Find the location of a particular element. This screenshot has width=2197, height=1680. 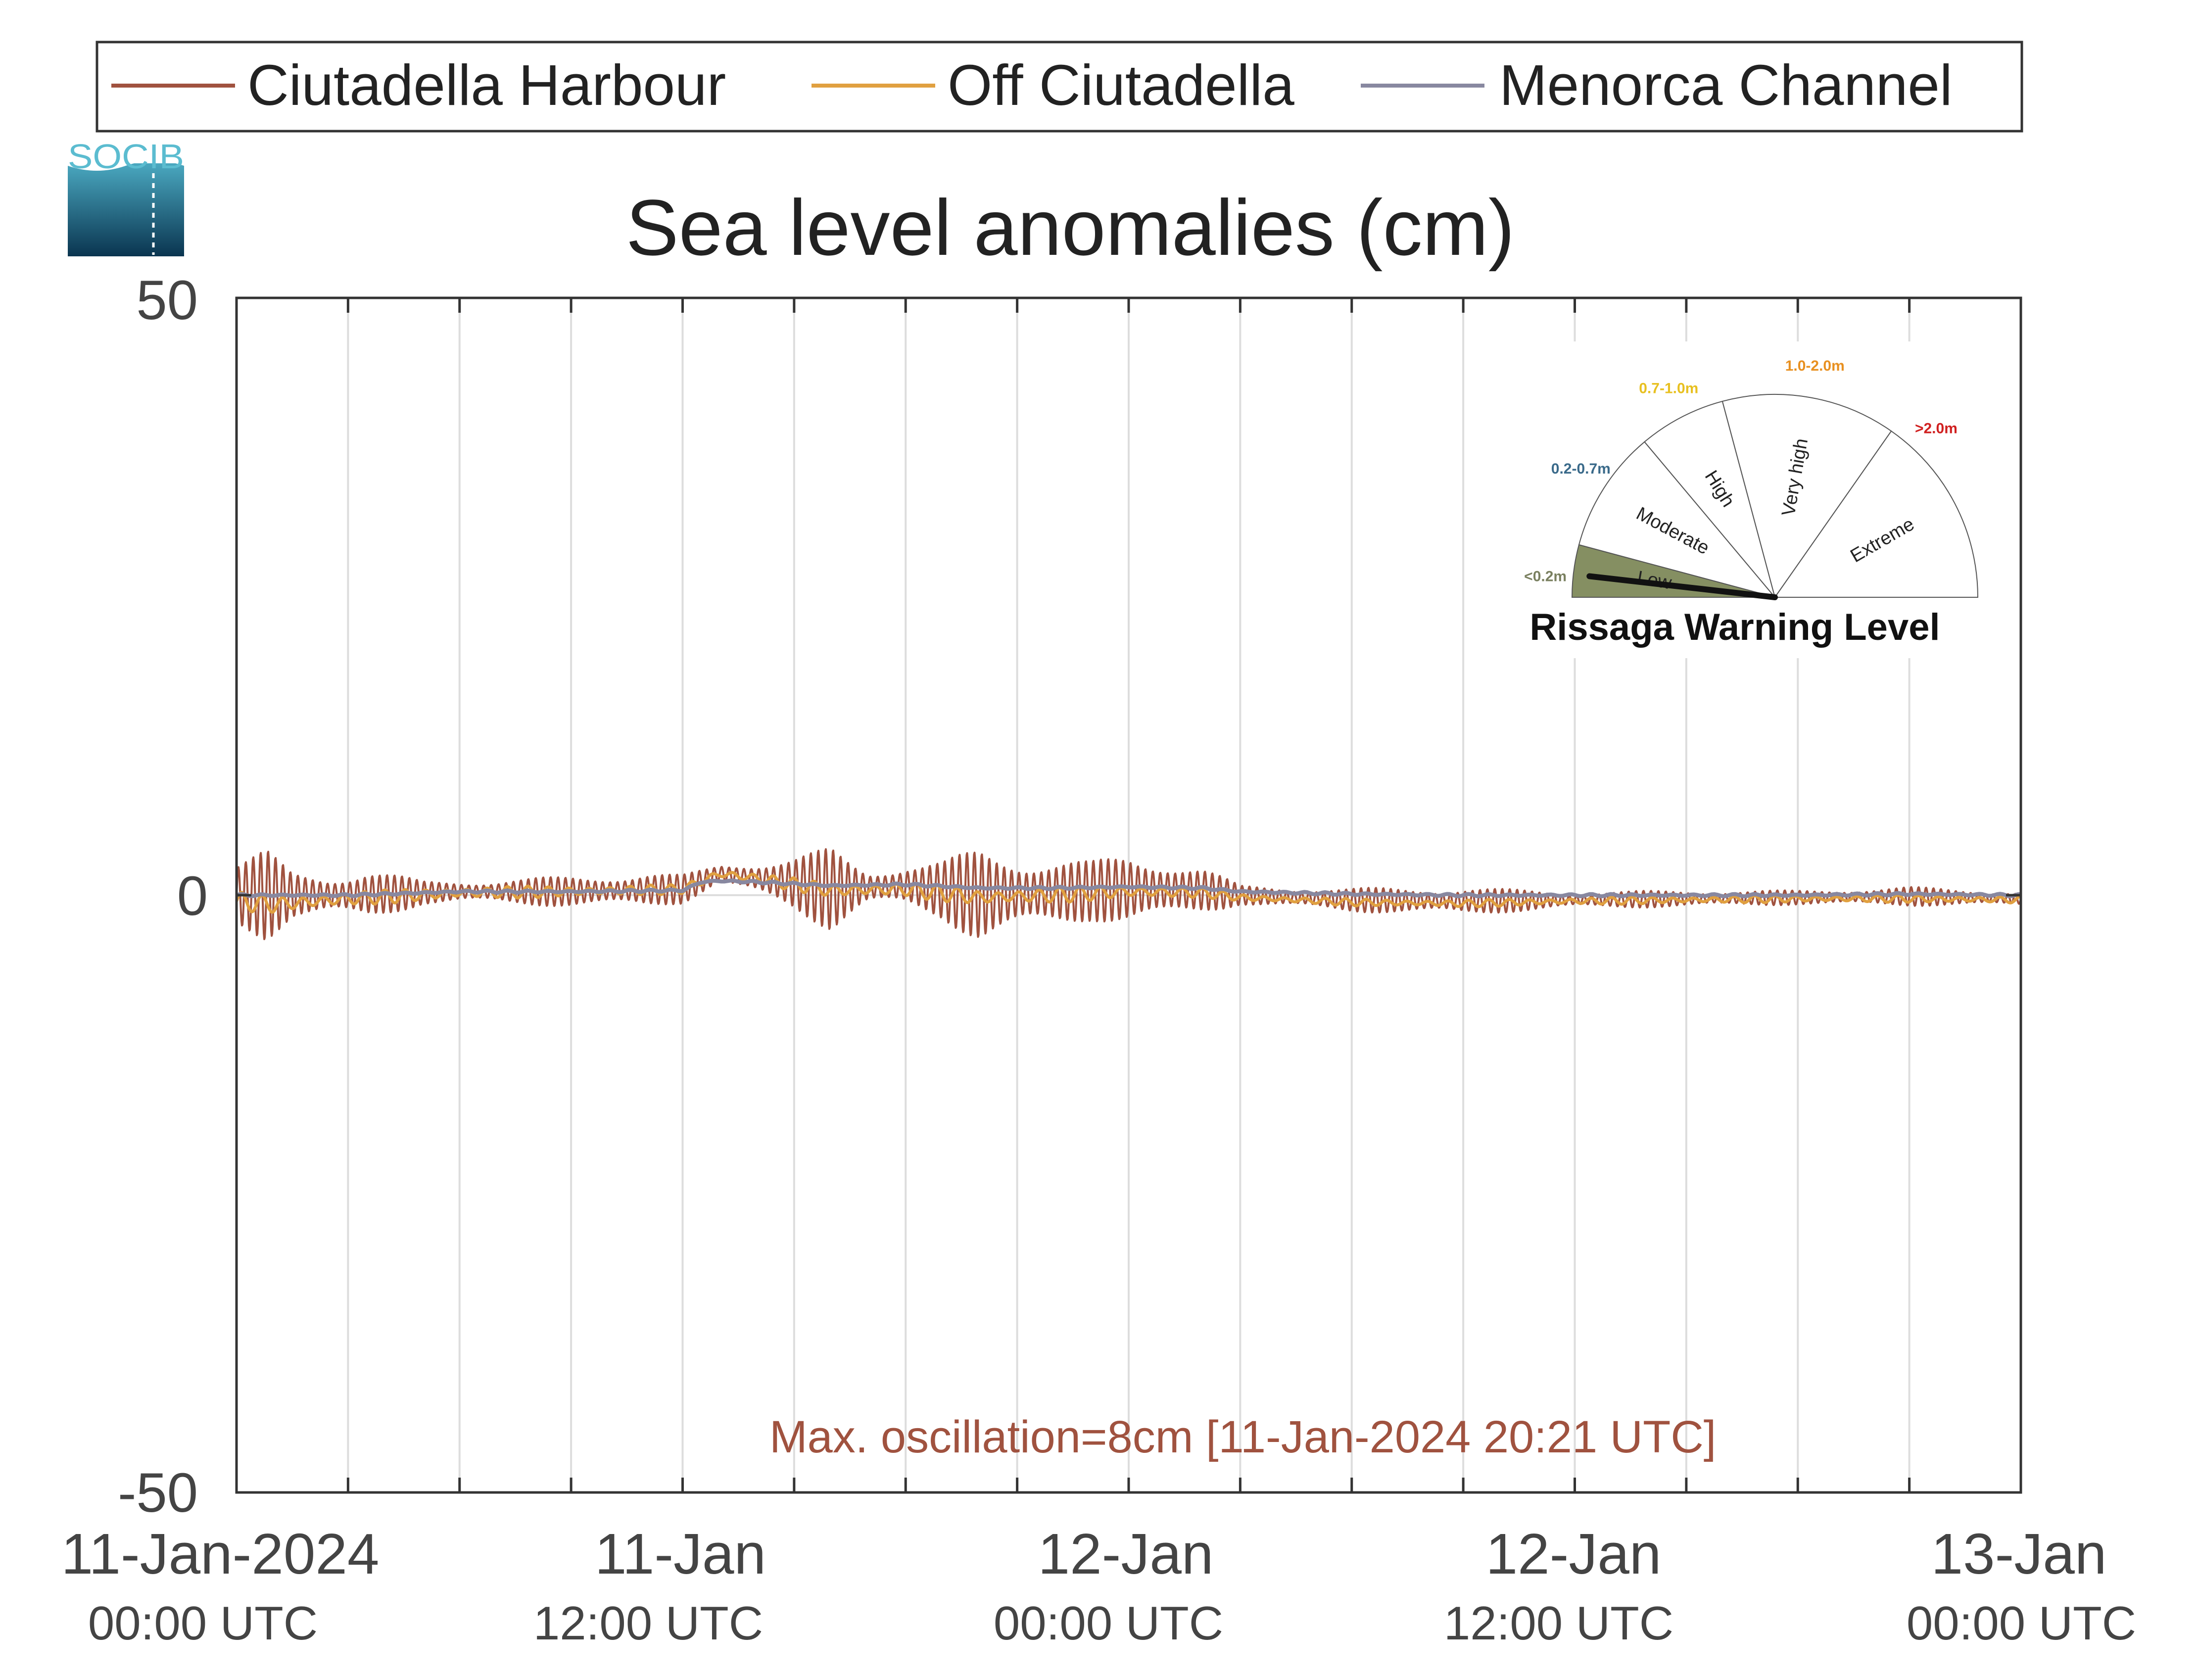

gauge-range-very-high: 1.0-2.0m is located at coordinates (1815, 366).